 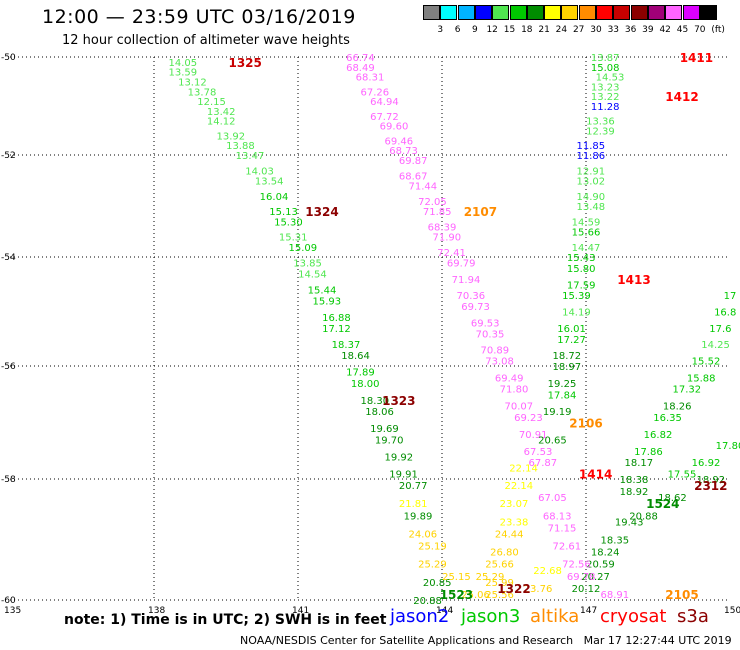 What do you see at coordinates (456, 595) in the screenshot?
I see `pass-time-label: 1523` at bounding box center [456, 595].